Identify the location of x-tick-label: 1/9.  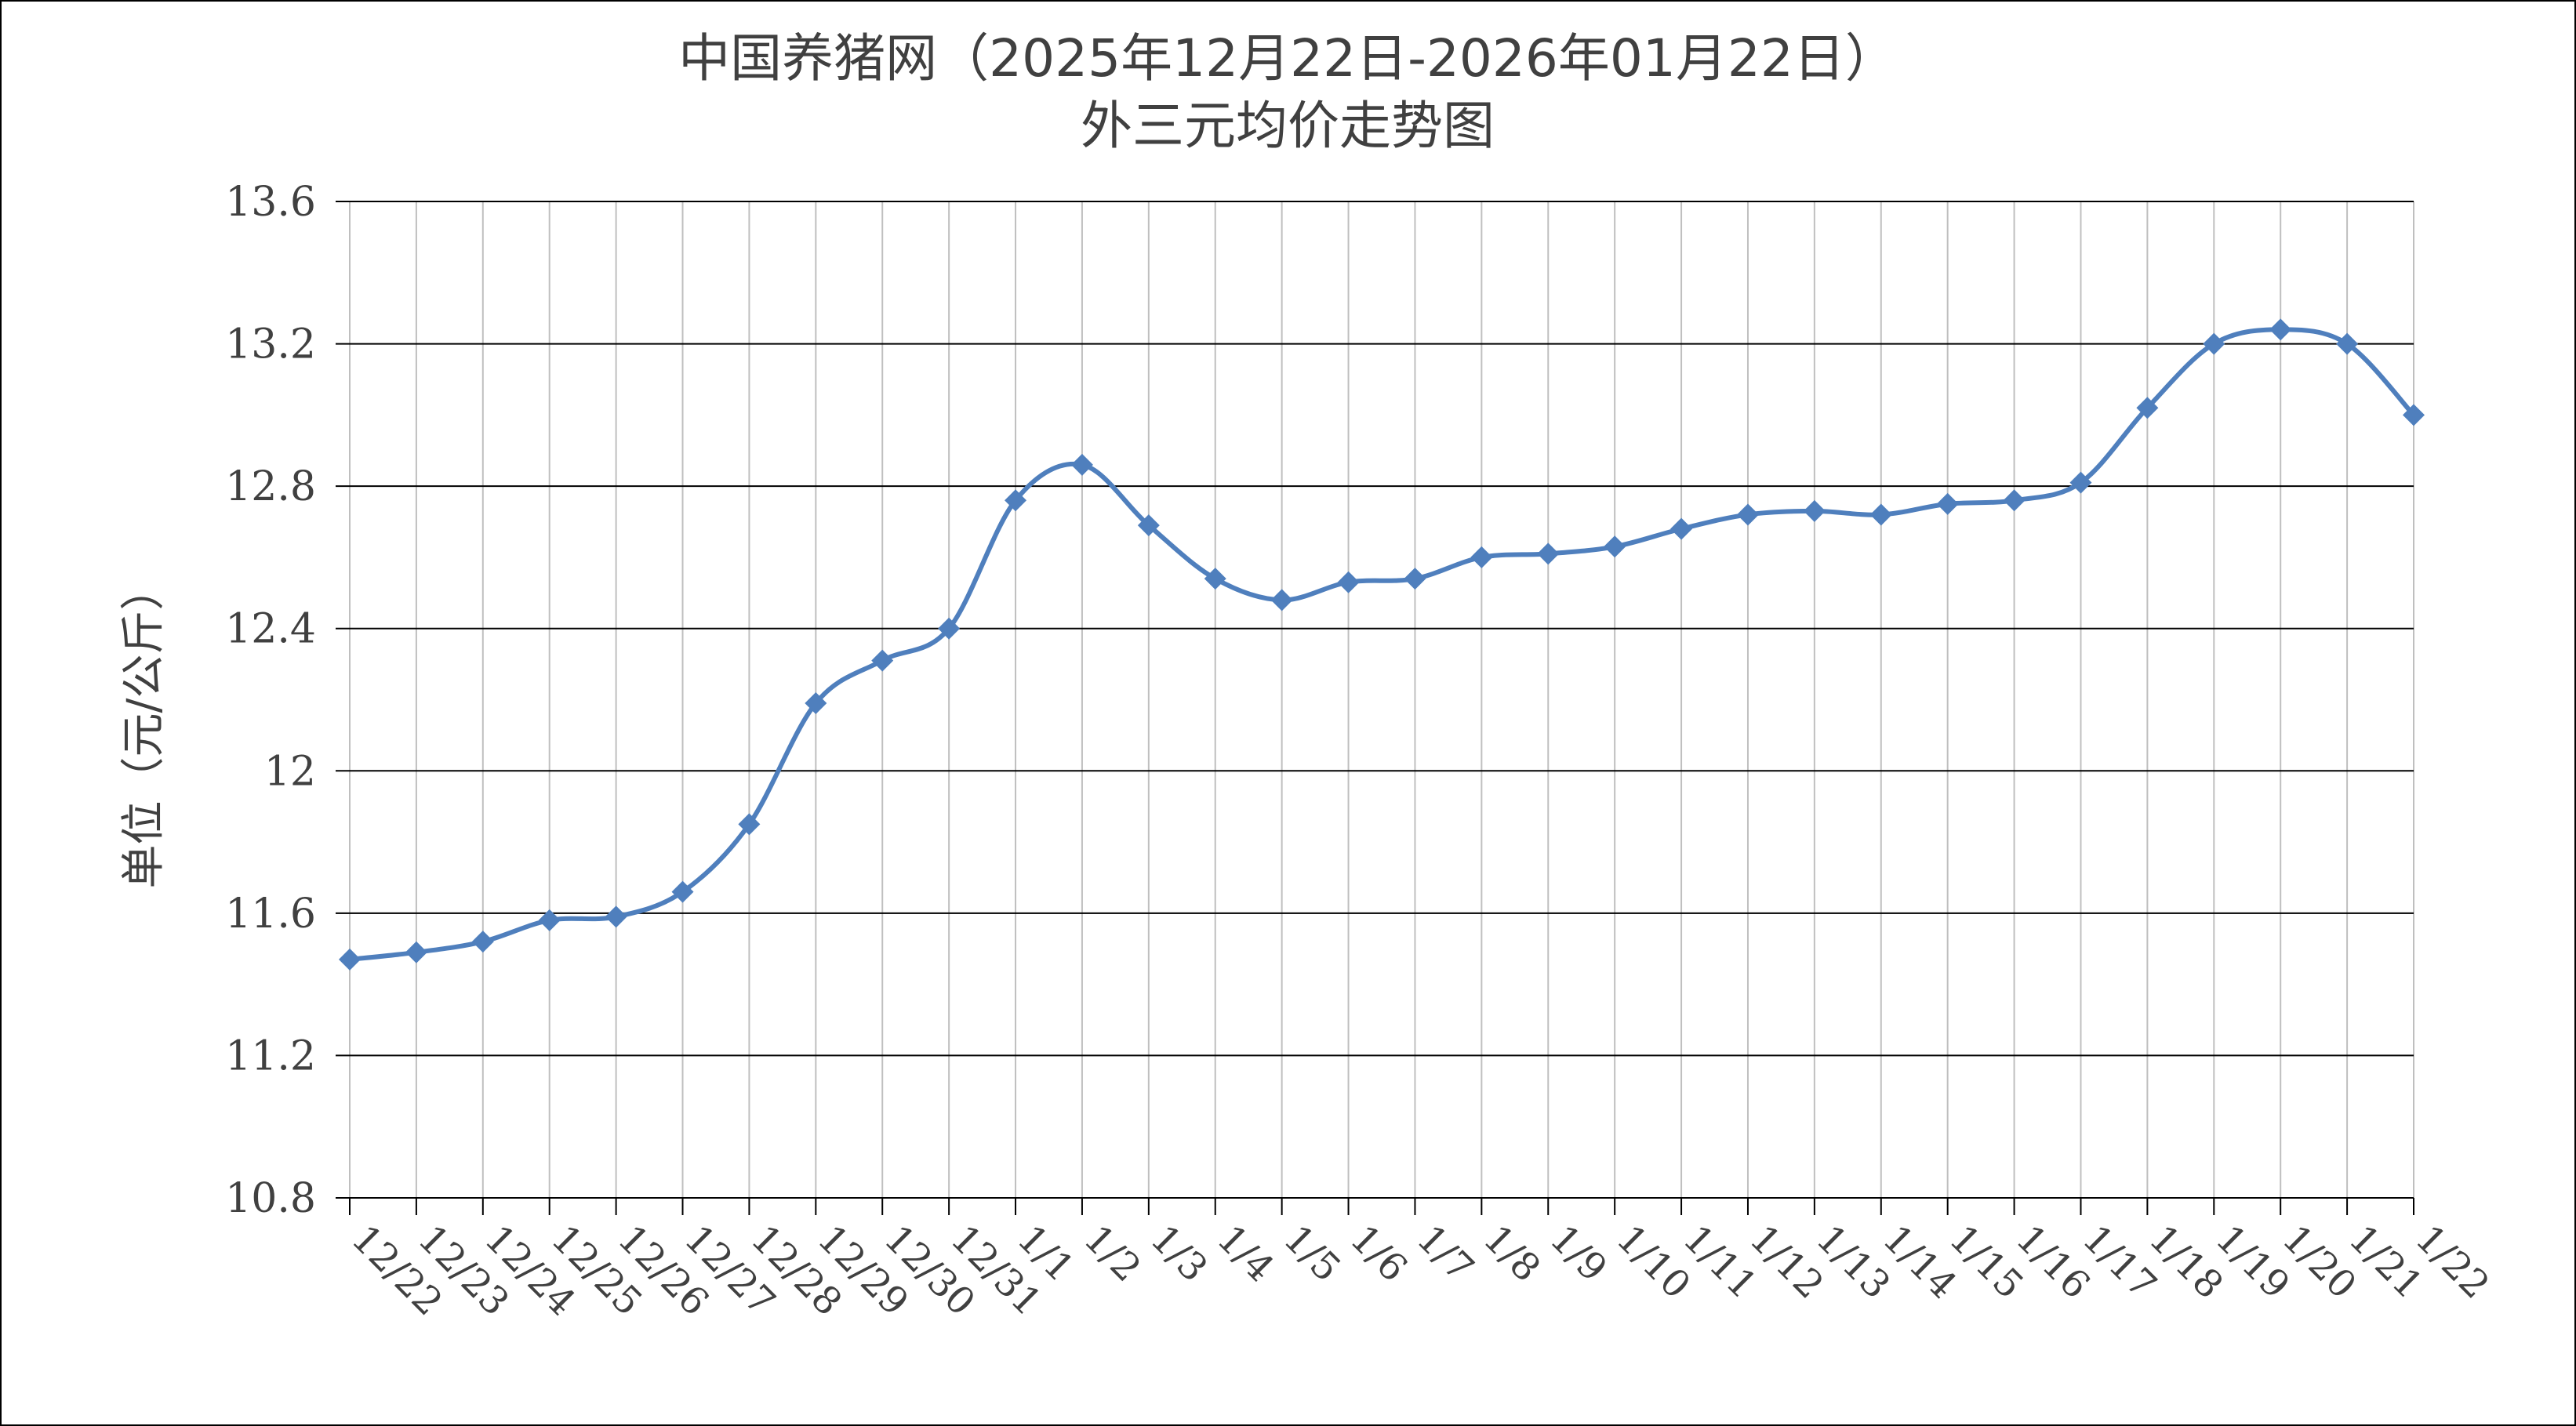
(1578, 1253).